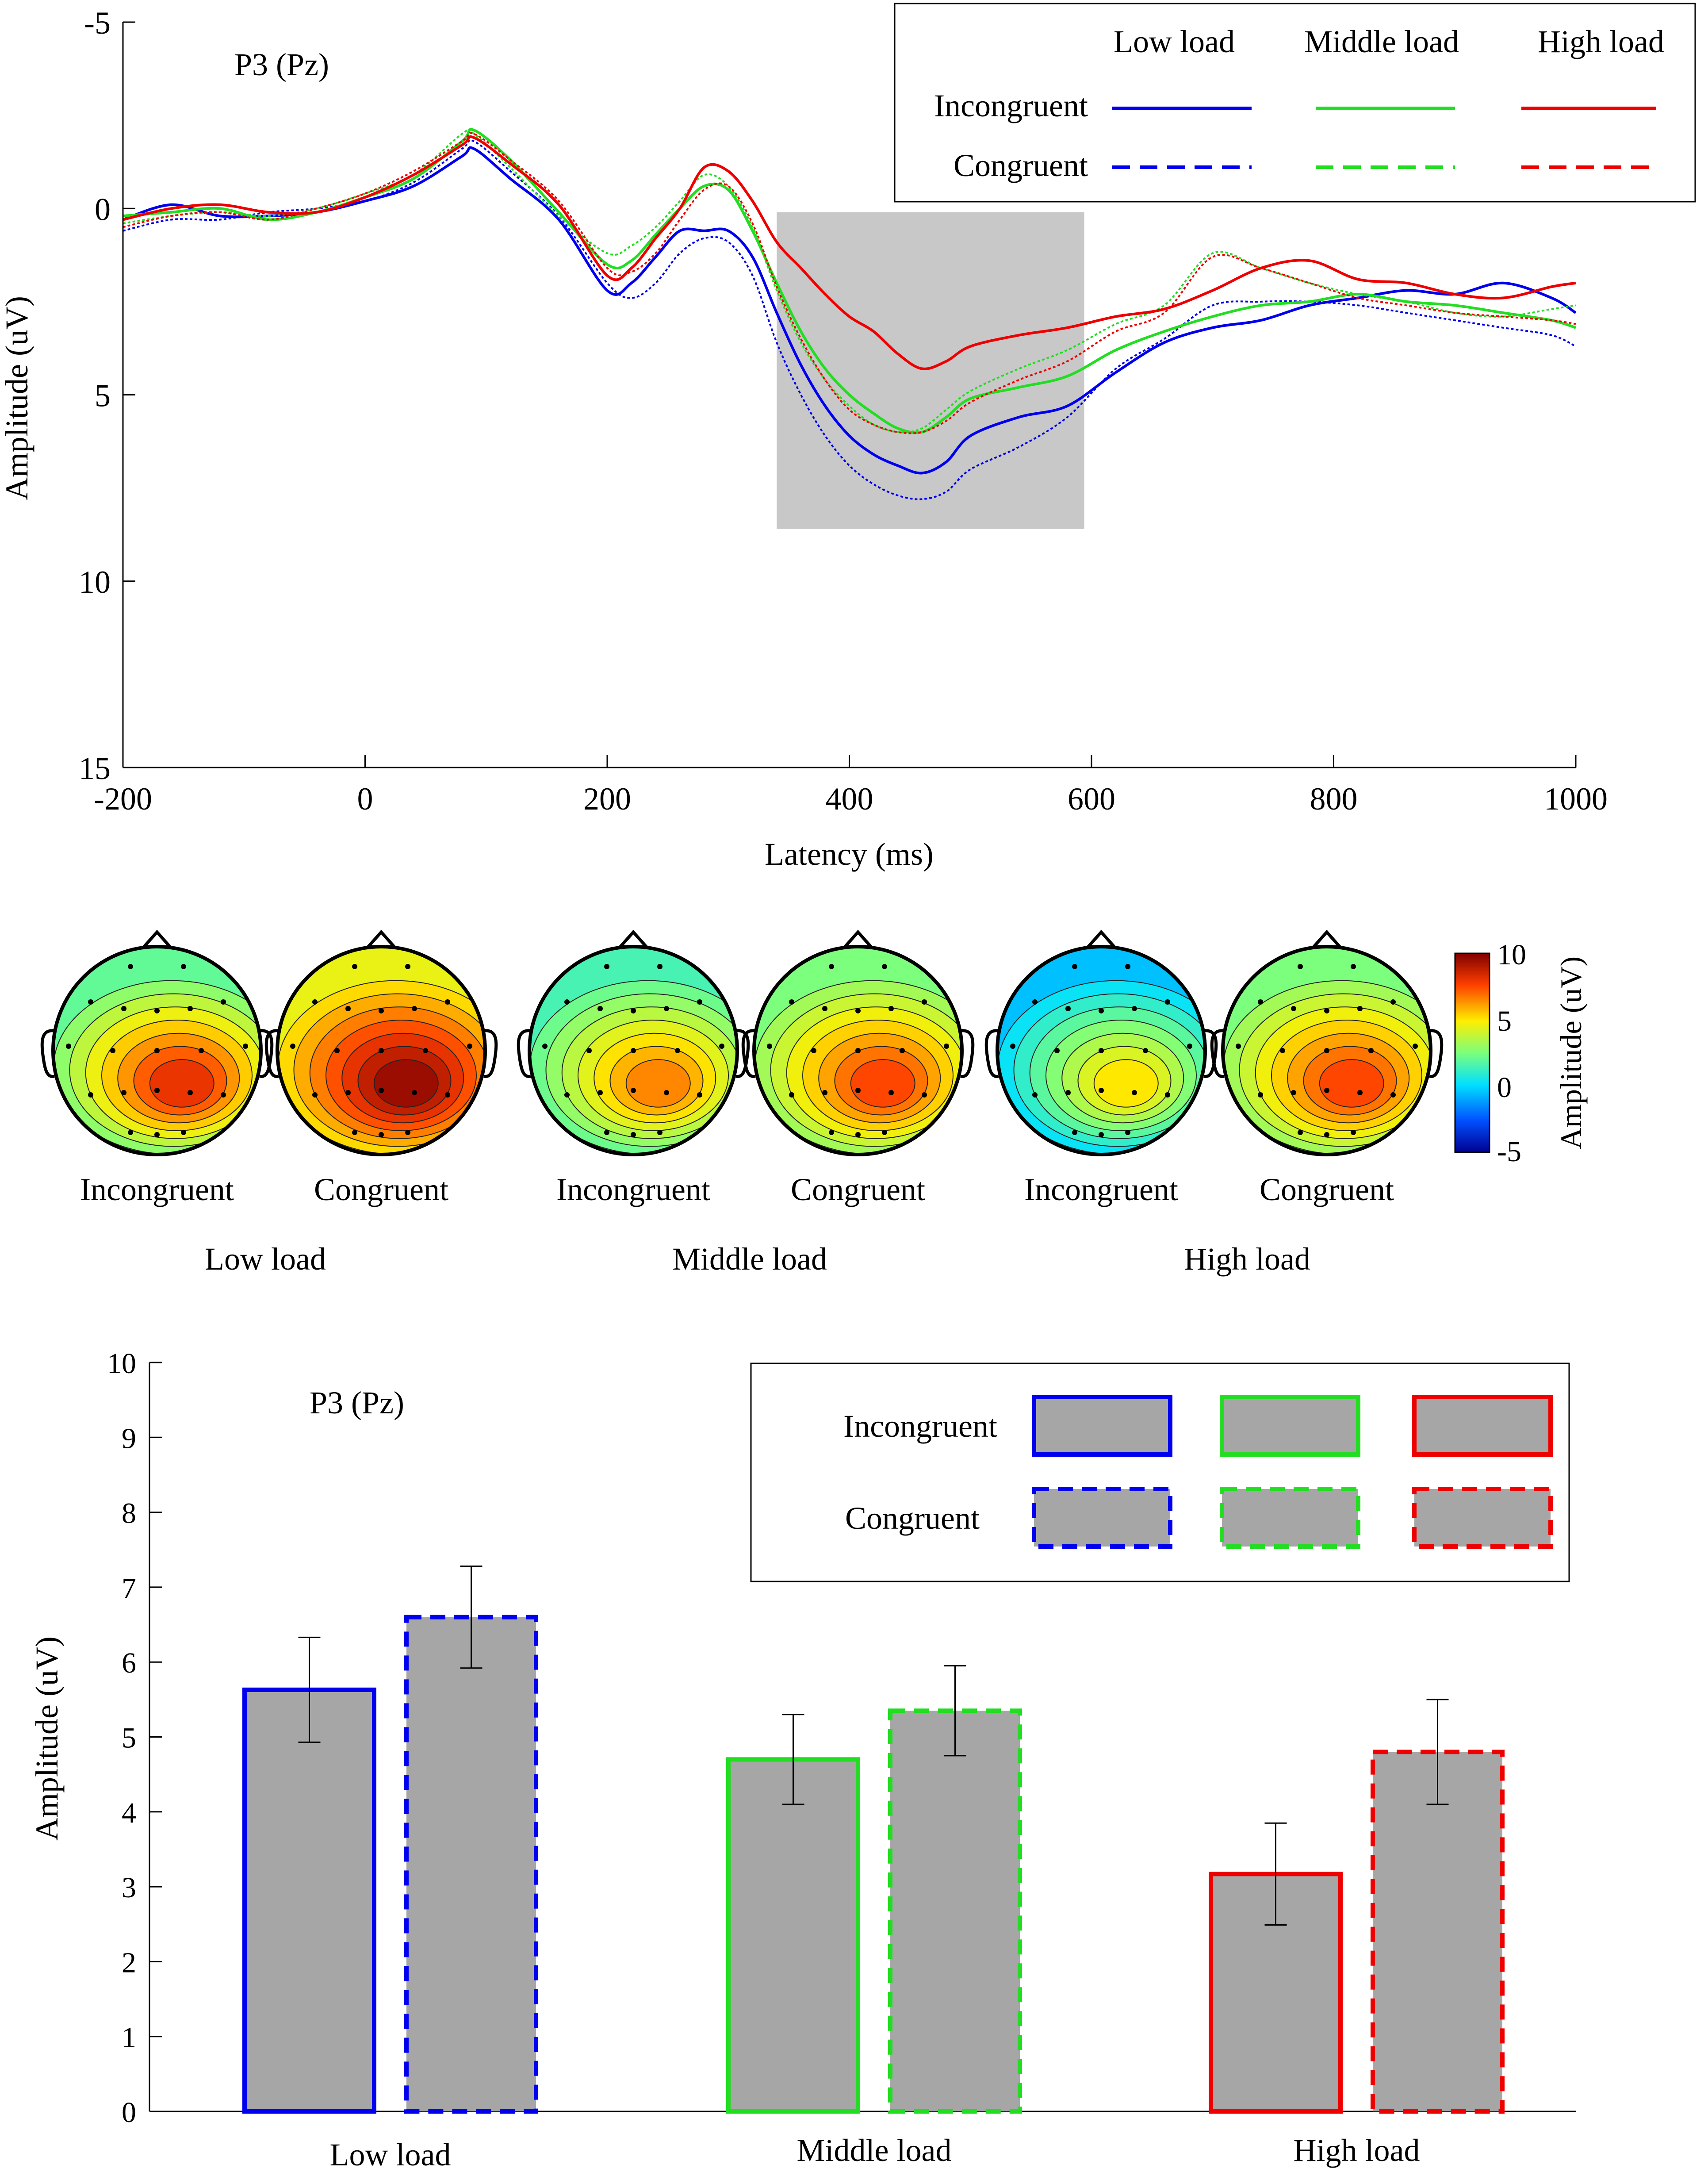 The height and width of the screenshot is (2176, 1708). Describe the element at coordinates (129, 1813) in the screenshot. I see `bar-y-tick-label: 4` at that location.